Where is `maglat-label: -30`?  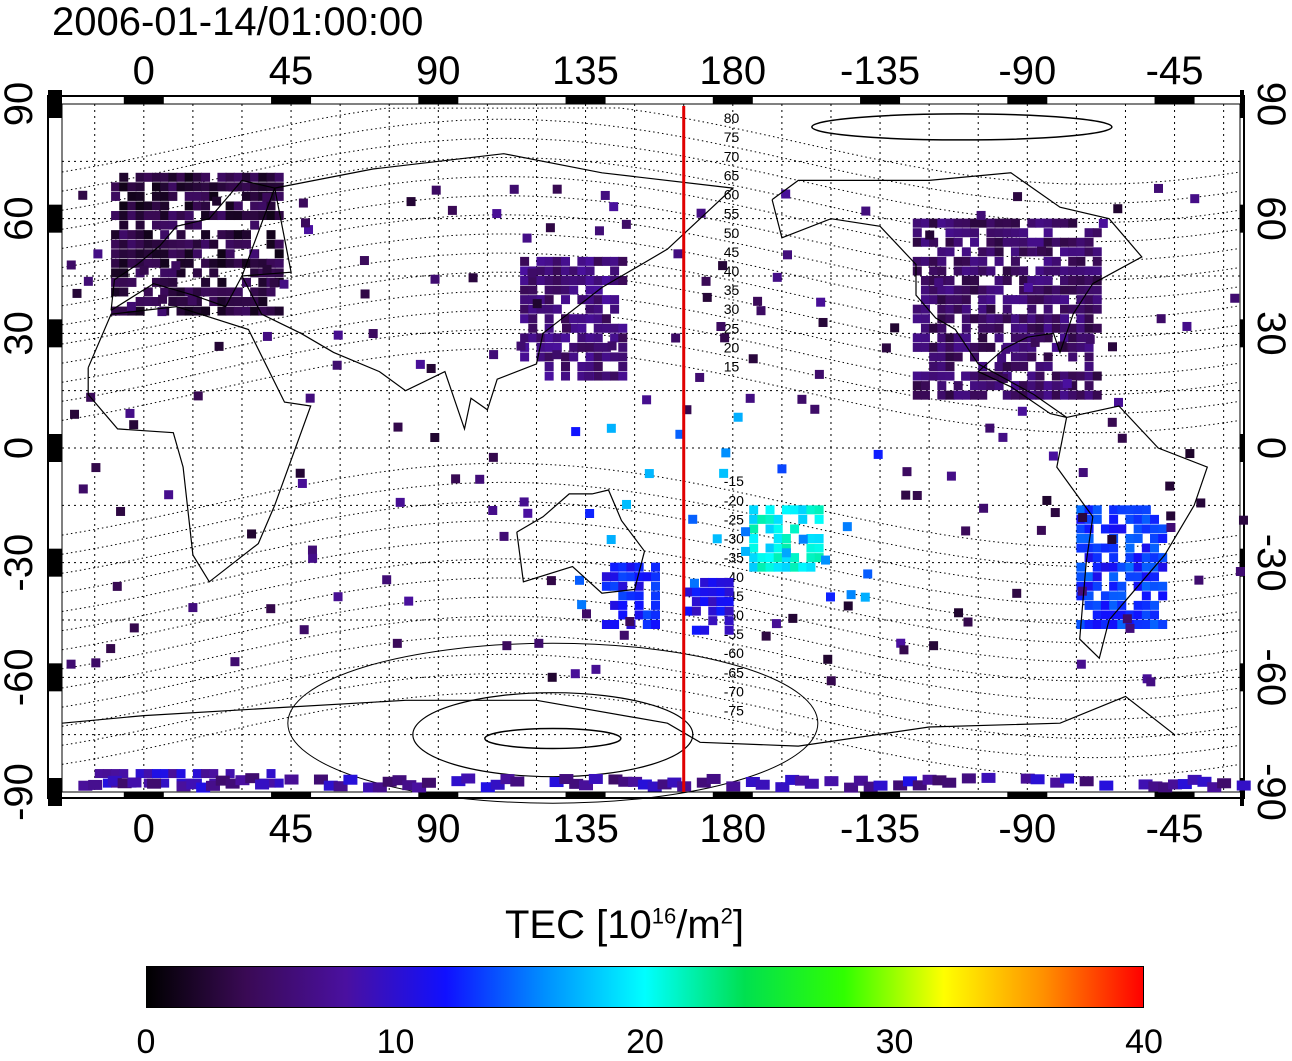
maglat-label: -30 is located at coordinates (734, 539).